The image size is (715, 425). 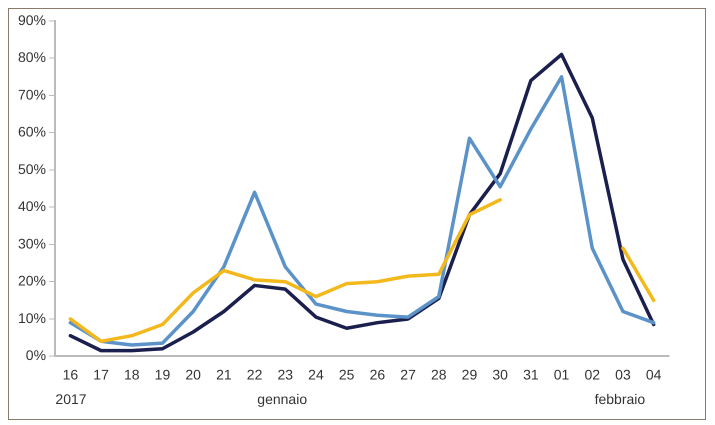 What do you see at coordinates (562, 374) in the screenshot?
I see `x-tick-label: 01` at bounding box center [562, 374].